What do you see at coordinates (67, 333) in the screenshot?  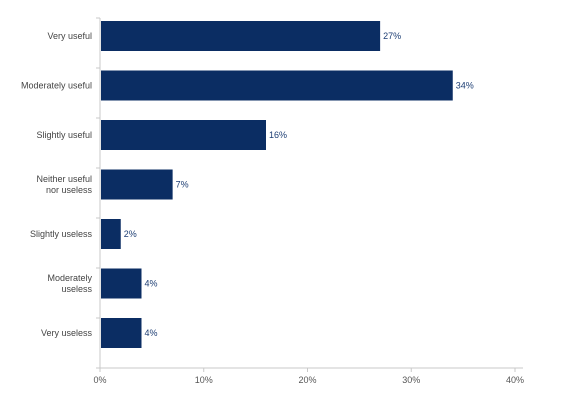 I see `category-label-6: Very useless` at bounding box center [67, 333].